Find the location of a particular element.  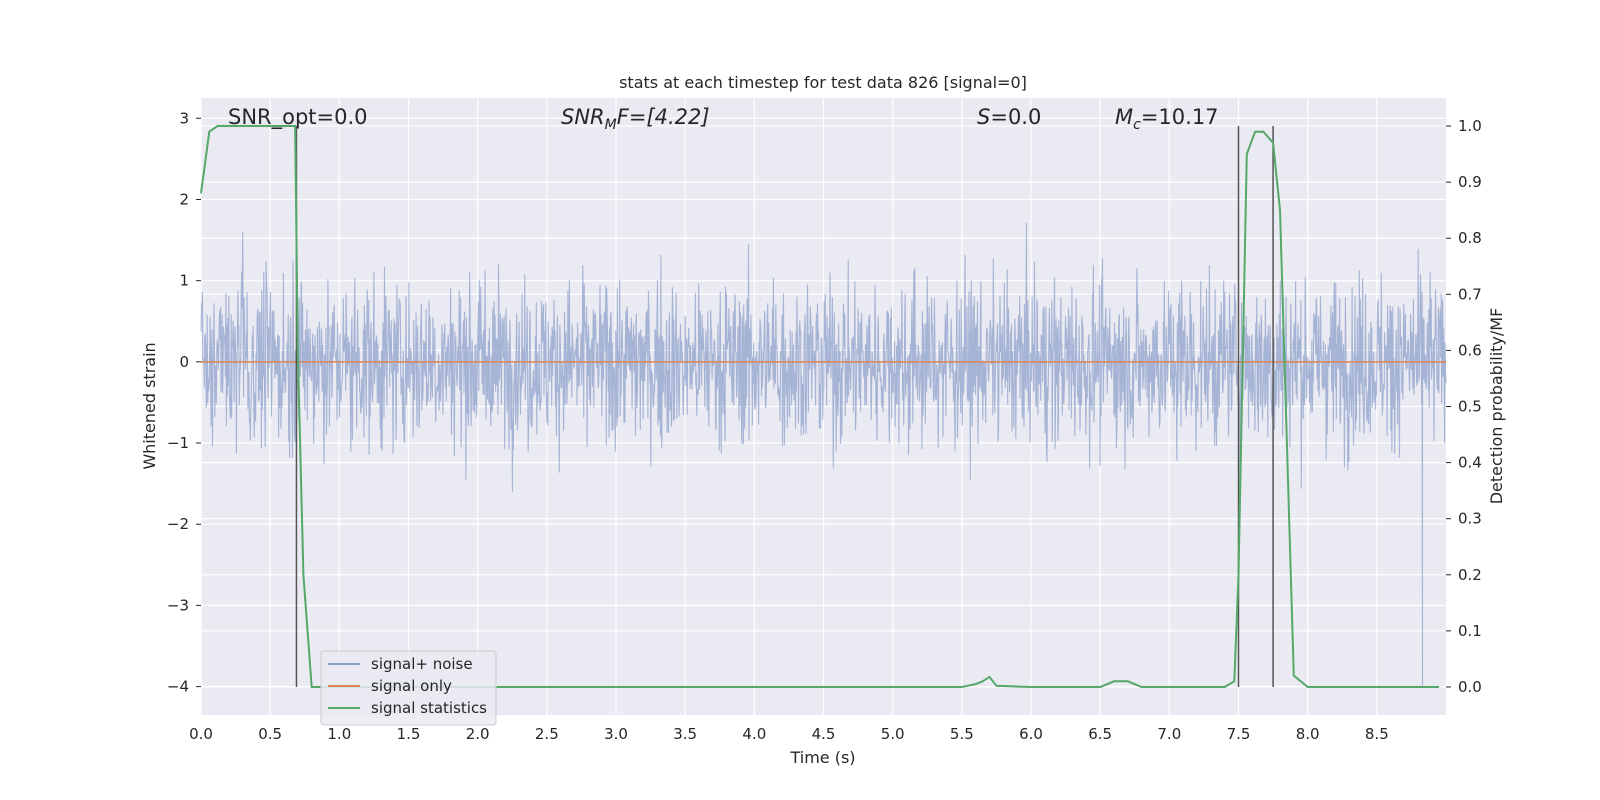

annotation-mc: Mc=10.17 is located at coordinates (1167, 119).